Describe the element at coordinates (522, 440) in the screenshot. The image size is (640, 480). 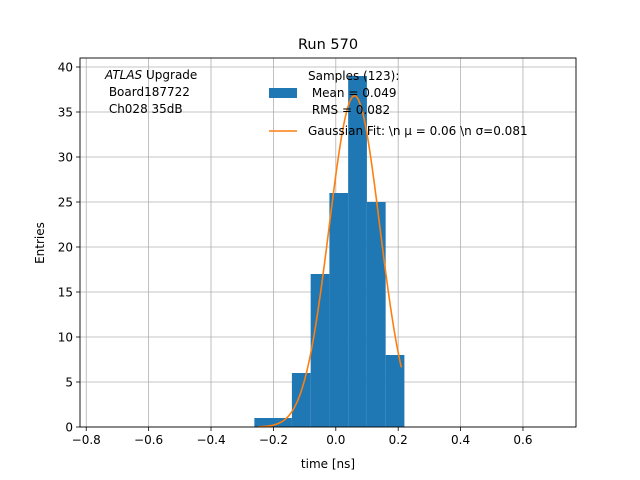
I see `x-tick-label: 0.6` at that location.